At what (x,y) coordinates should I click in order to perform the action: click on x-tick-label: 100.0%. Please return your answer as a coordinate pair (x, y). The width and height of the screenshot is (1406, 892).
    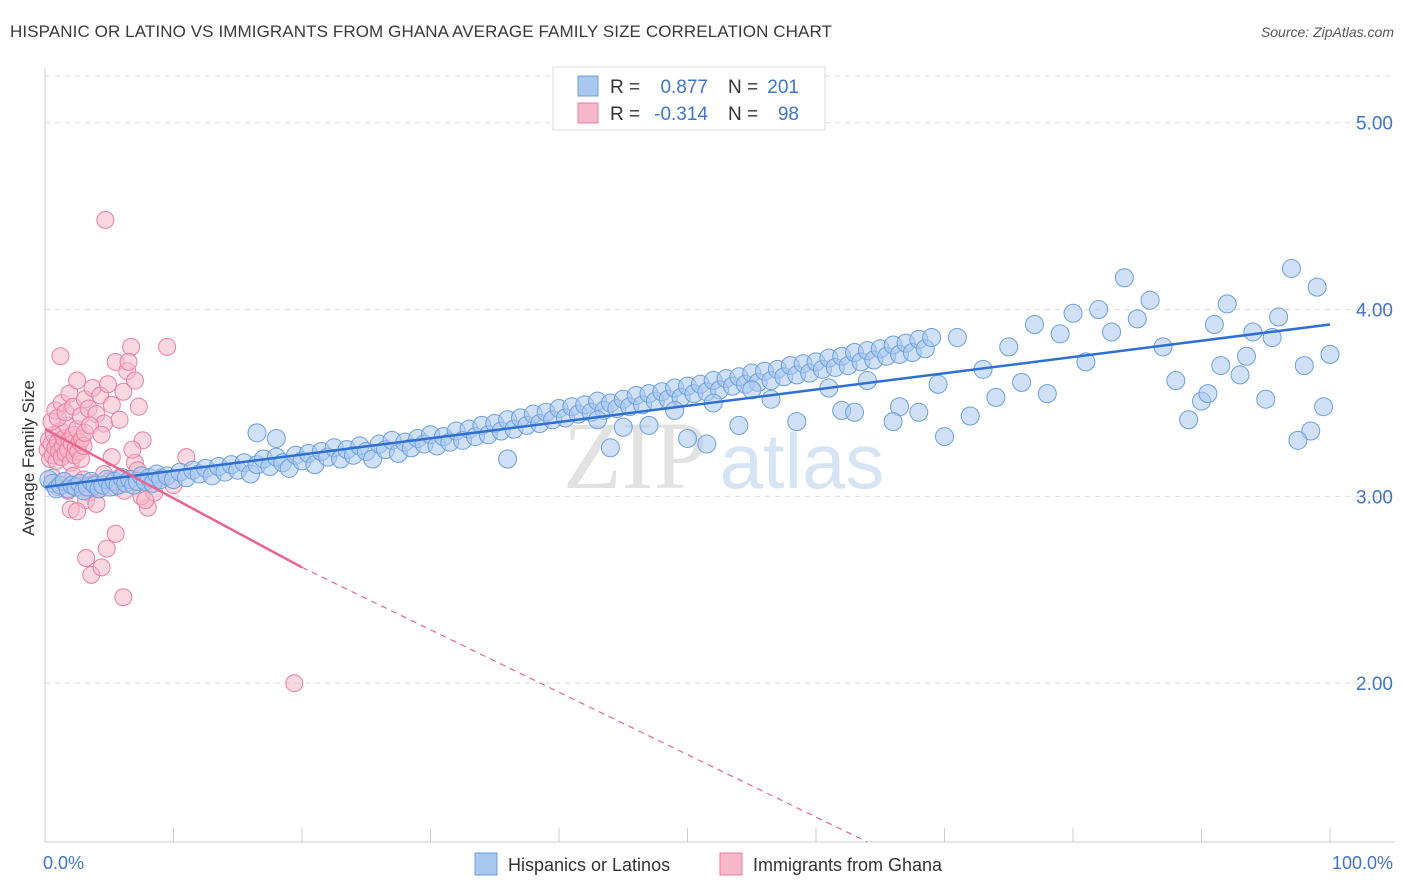
    Looking at the image, I should click on (1362, 863).